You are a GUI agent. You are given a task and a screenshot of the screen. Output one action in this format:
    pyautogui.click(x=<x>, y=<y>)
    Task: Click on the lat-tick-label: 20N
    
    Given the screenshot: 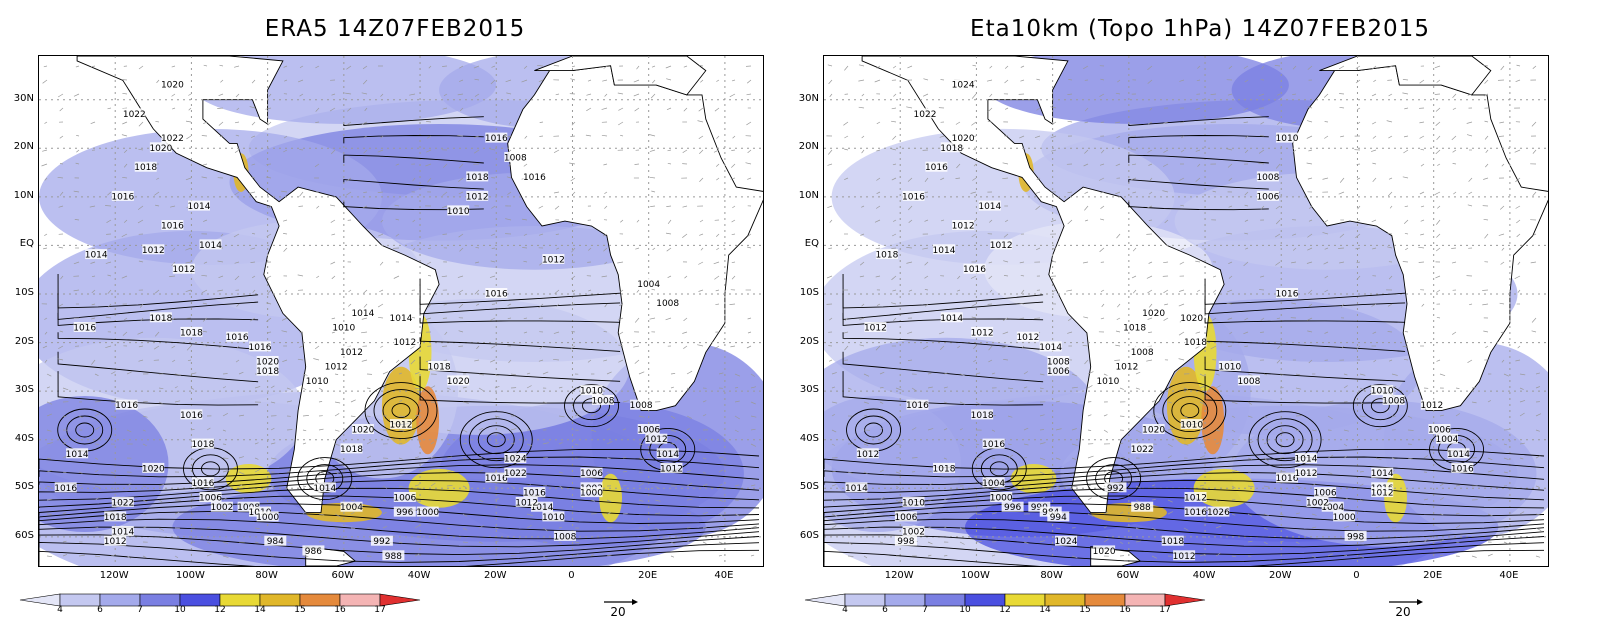 What is the action you would take?
    pyautogui.click(x=803, y=146)
    